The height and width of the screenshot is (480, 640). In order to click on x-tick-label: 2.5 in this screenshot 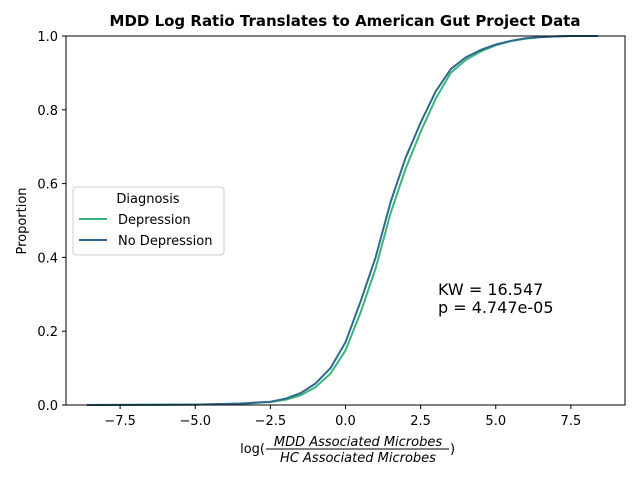, I will do `click(420, 421)`.